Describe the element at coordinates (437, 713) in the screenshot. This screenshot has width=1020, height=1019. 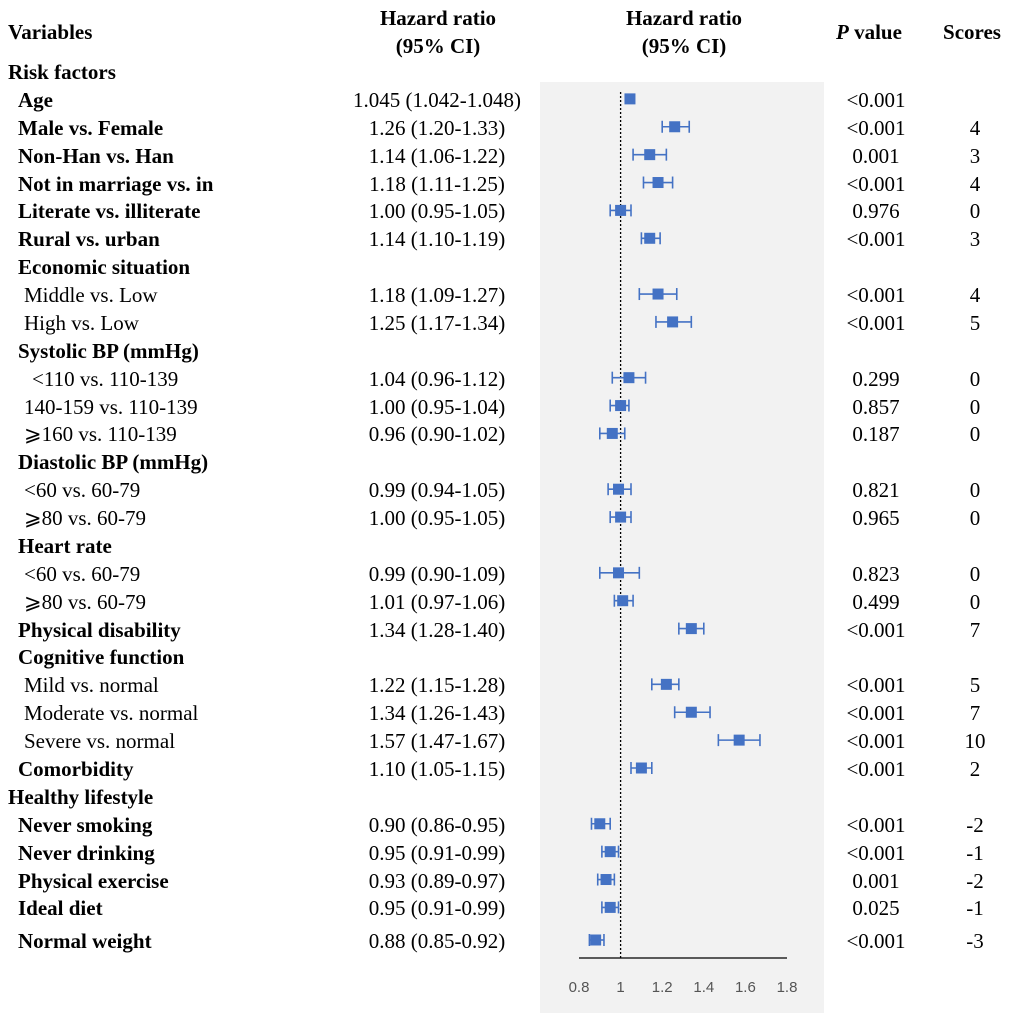
I see `hazard-ratio-text: 1.34 (1.26-1.43)` at that location.